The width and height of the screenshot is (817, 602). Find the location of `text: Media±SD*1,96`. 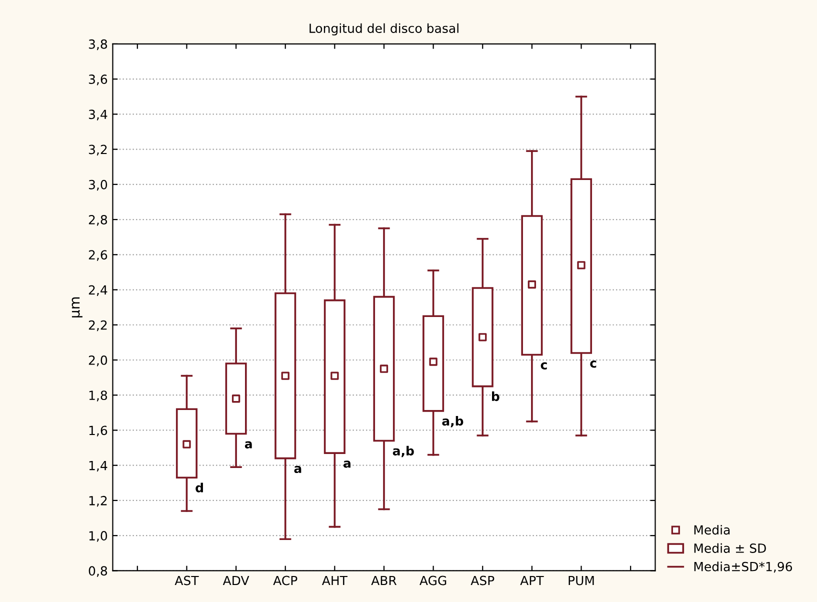

text: Media±SD*1,96 is located at coordinates (743, 567).